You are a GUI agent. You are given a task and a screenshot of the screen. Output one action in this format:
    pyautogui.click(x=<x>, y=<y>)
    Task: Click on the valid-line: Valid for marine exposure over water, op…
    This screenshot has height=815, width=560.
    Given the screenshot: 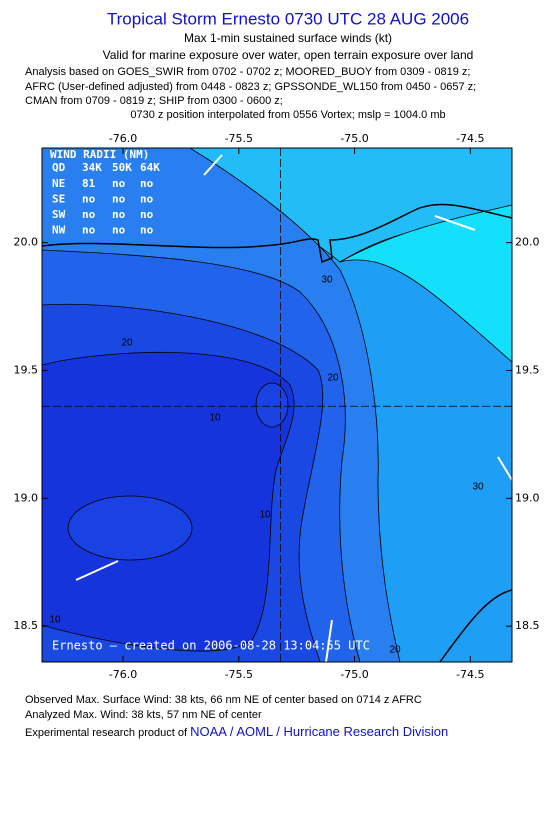 What is the action you would take?
    pyautogui.click(x=288, y=55)
    